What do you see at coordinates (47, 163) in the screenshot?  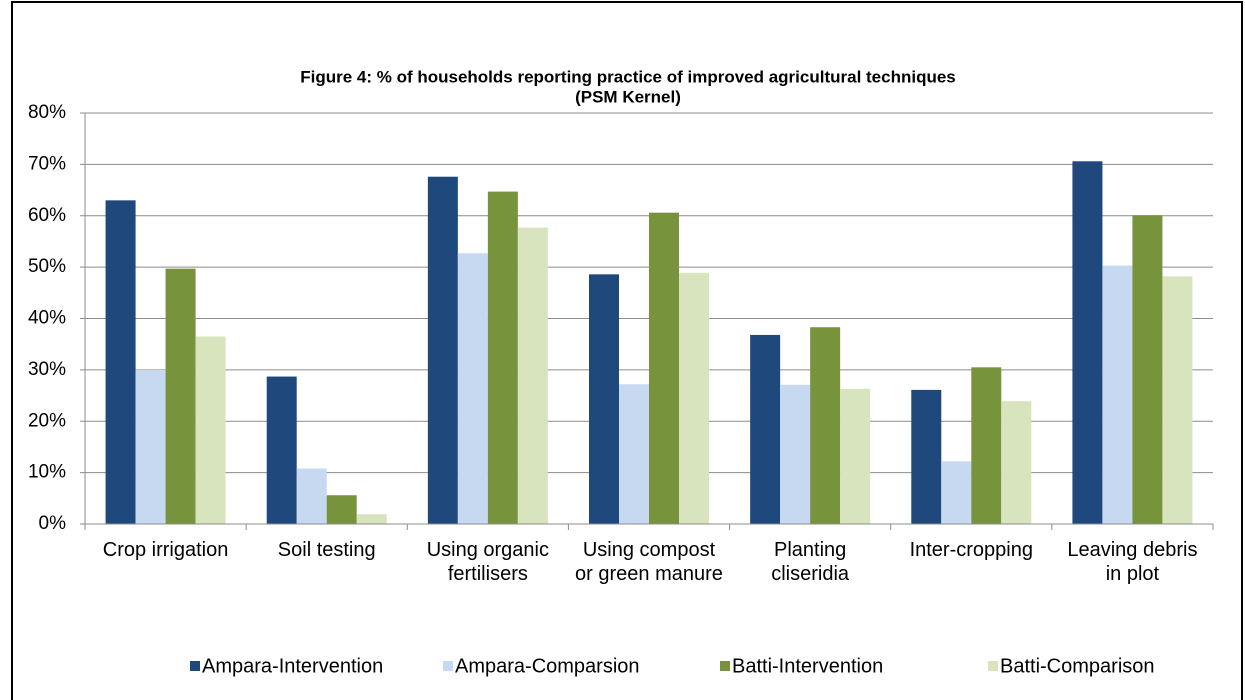 I see `y-tick-label: 70%` at bounding box center [47, 163].